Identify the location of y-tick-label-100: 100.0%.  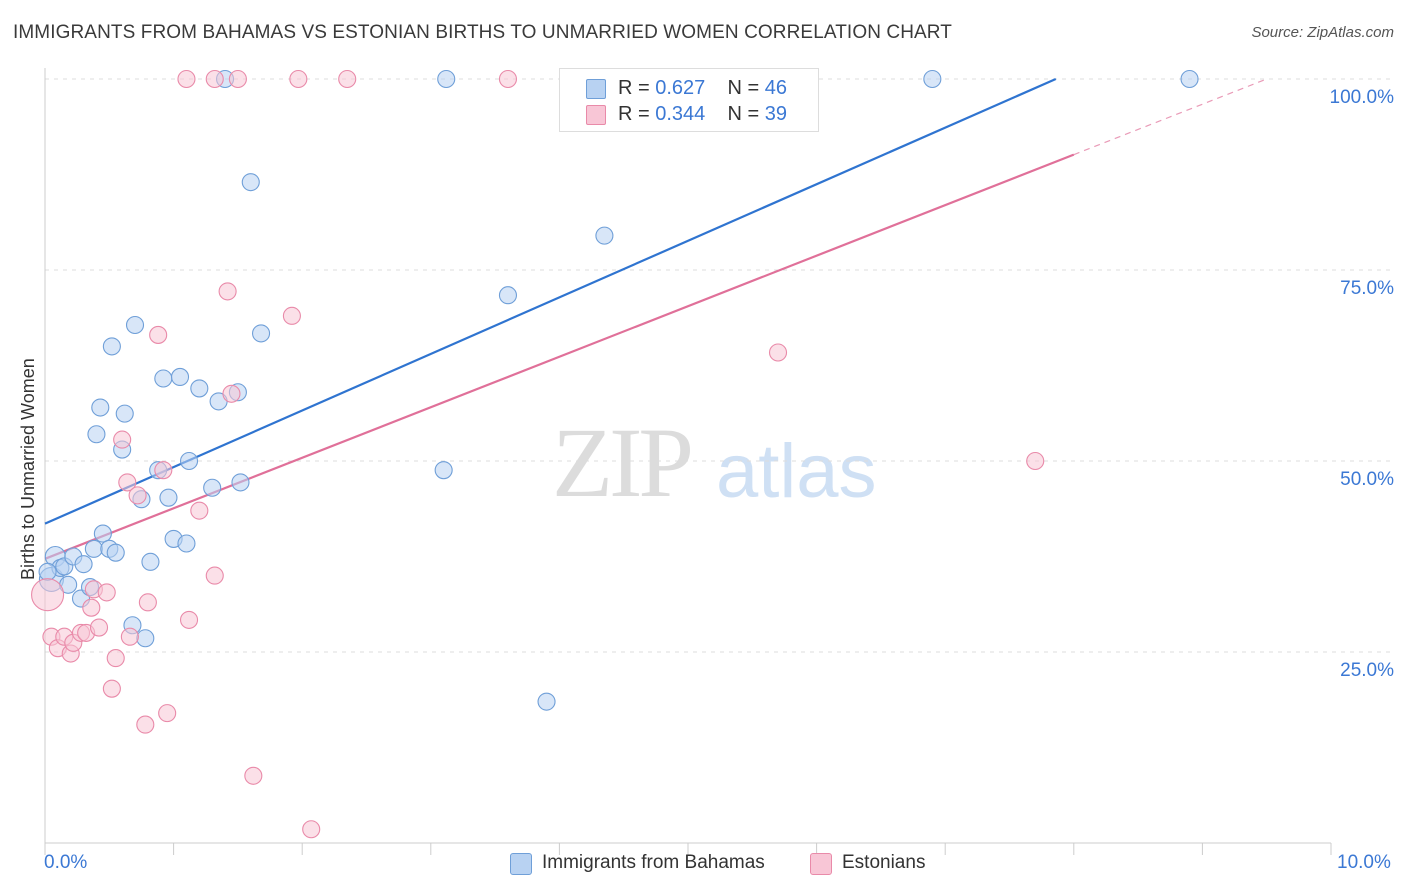
(1361, 97).